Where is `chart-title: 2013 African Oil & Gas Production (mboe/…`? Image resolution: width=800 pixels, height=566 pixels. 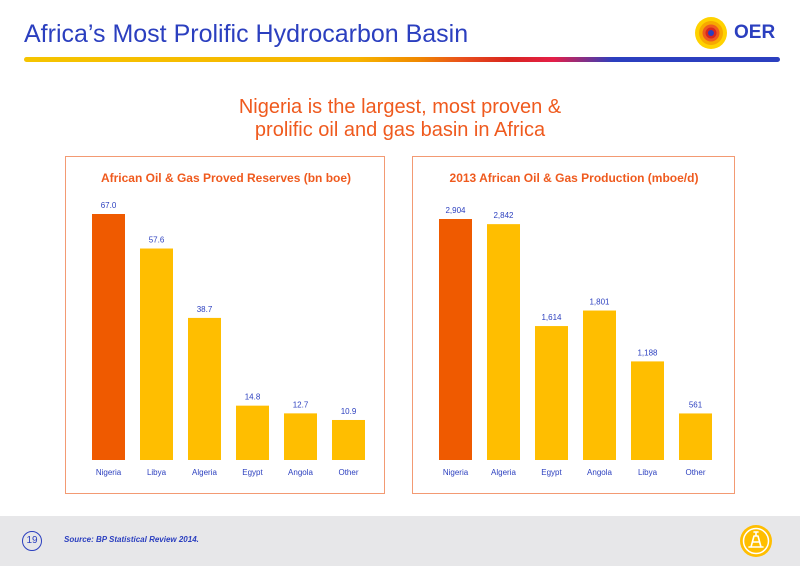
chart-title: 2013 African Oil & Gas Production (mboe/… is located at coordinates (574, 178).